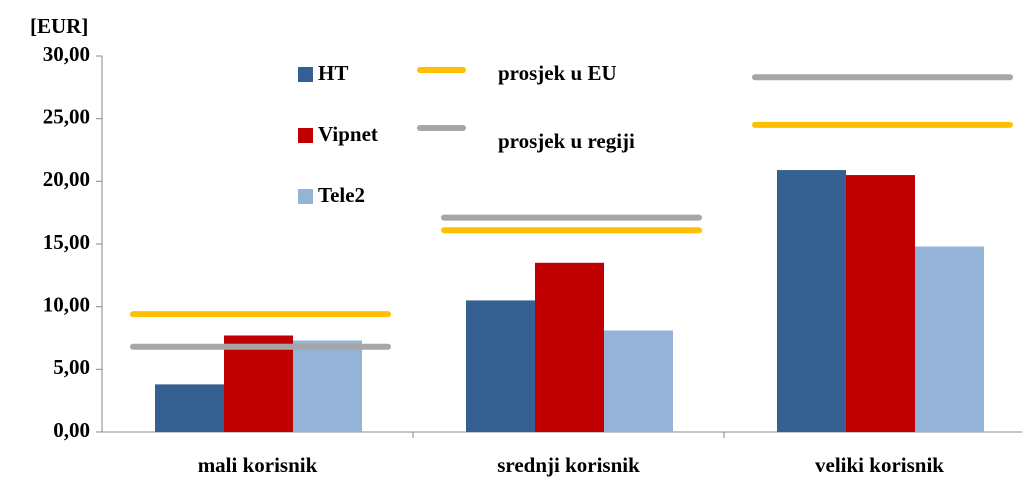 The image size is (1022, 479). Describe the element at coordinates (66, 54) in the screenshot. I see `y-tick-label: 30,00` at that location.